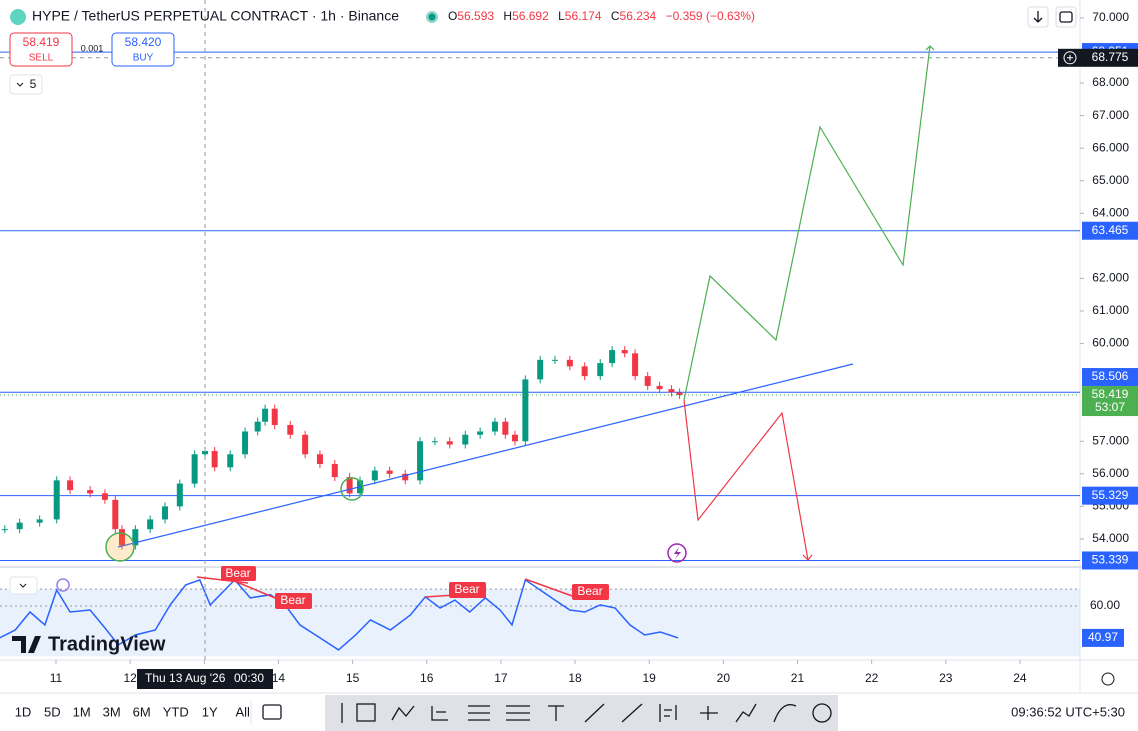 The image size is (1138, 731). I want to click on download-icon, so click(1038, 17).